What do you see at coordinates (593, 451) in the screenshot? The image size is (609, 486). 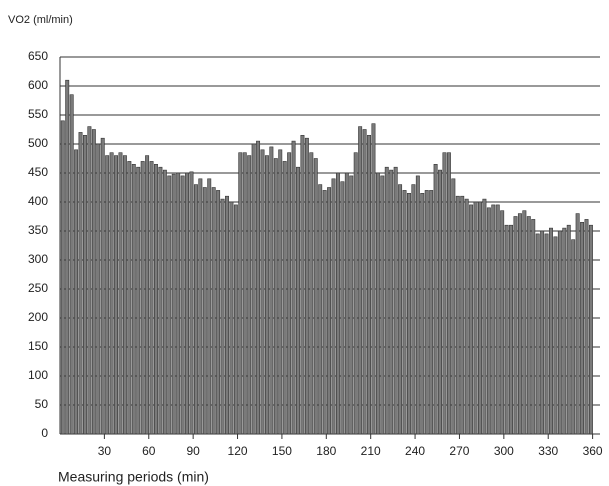 I see `x-tick-label: 360` at bounding box center [593, 451].